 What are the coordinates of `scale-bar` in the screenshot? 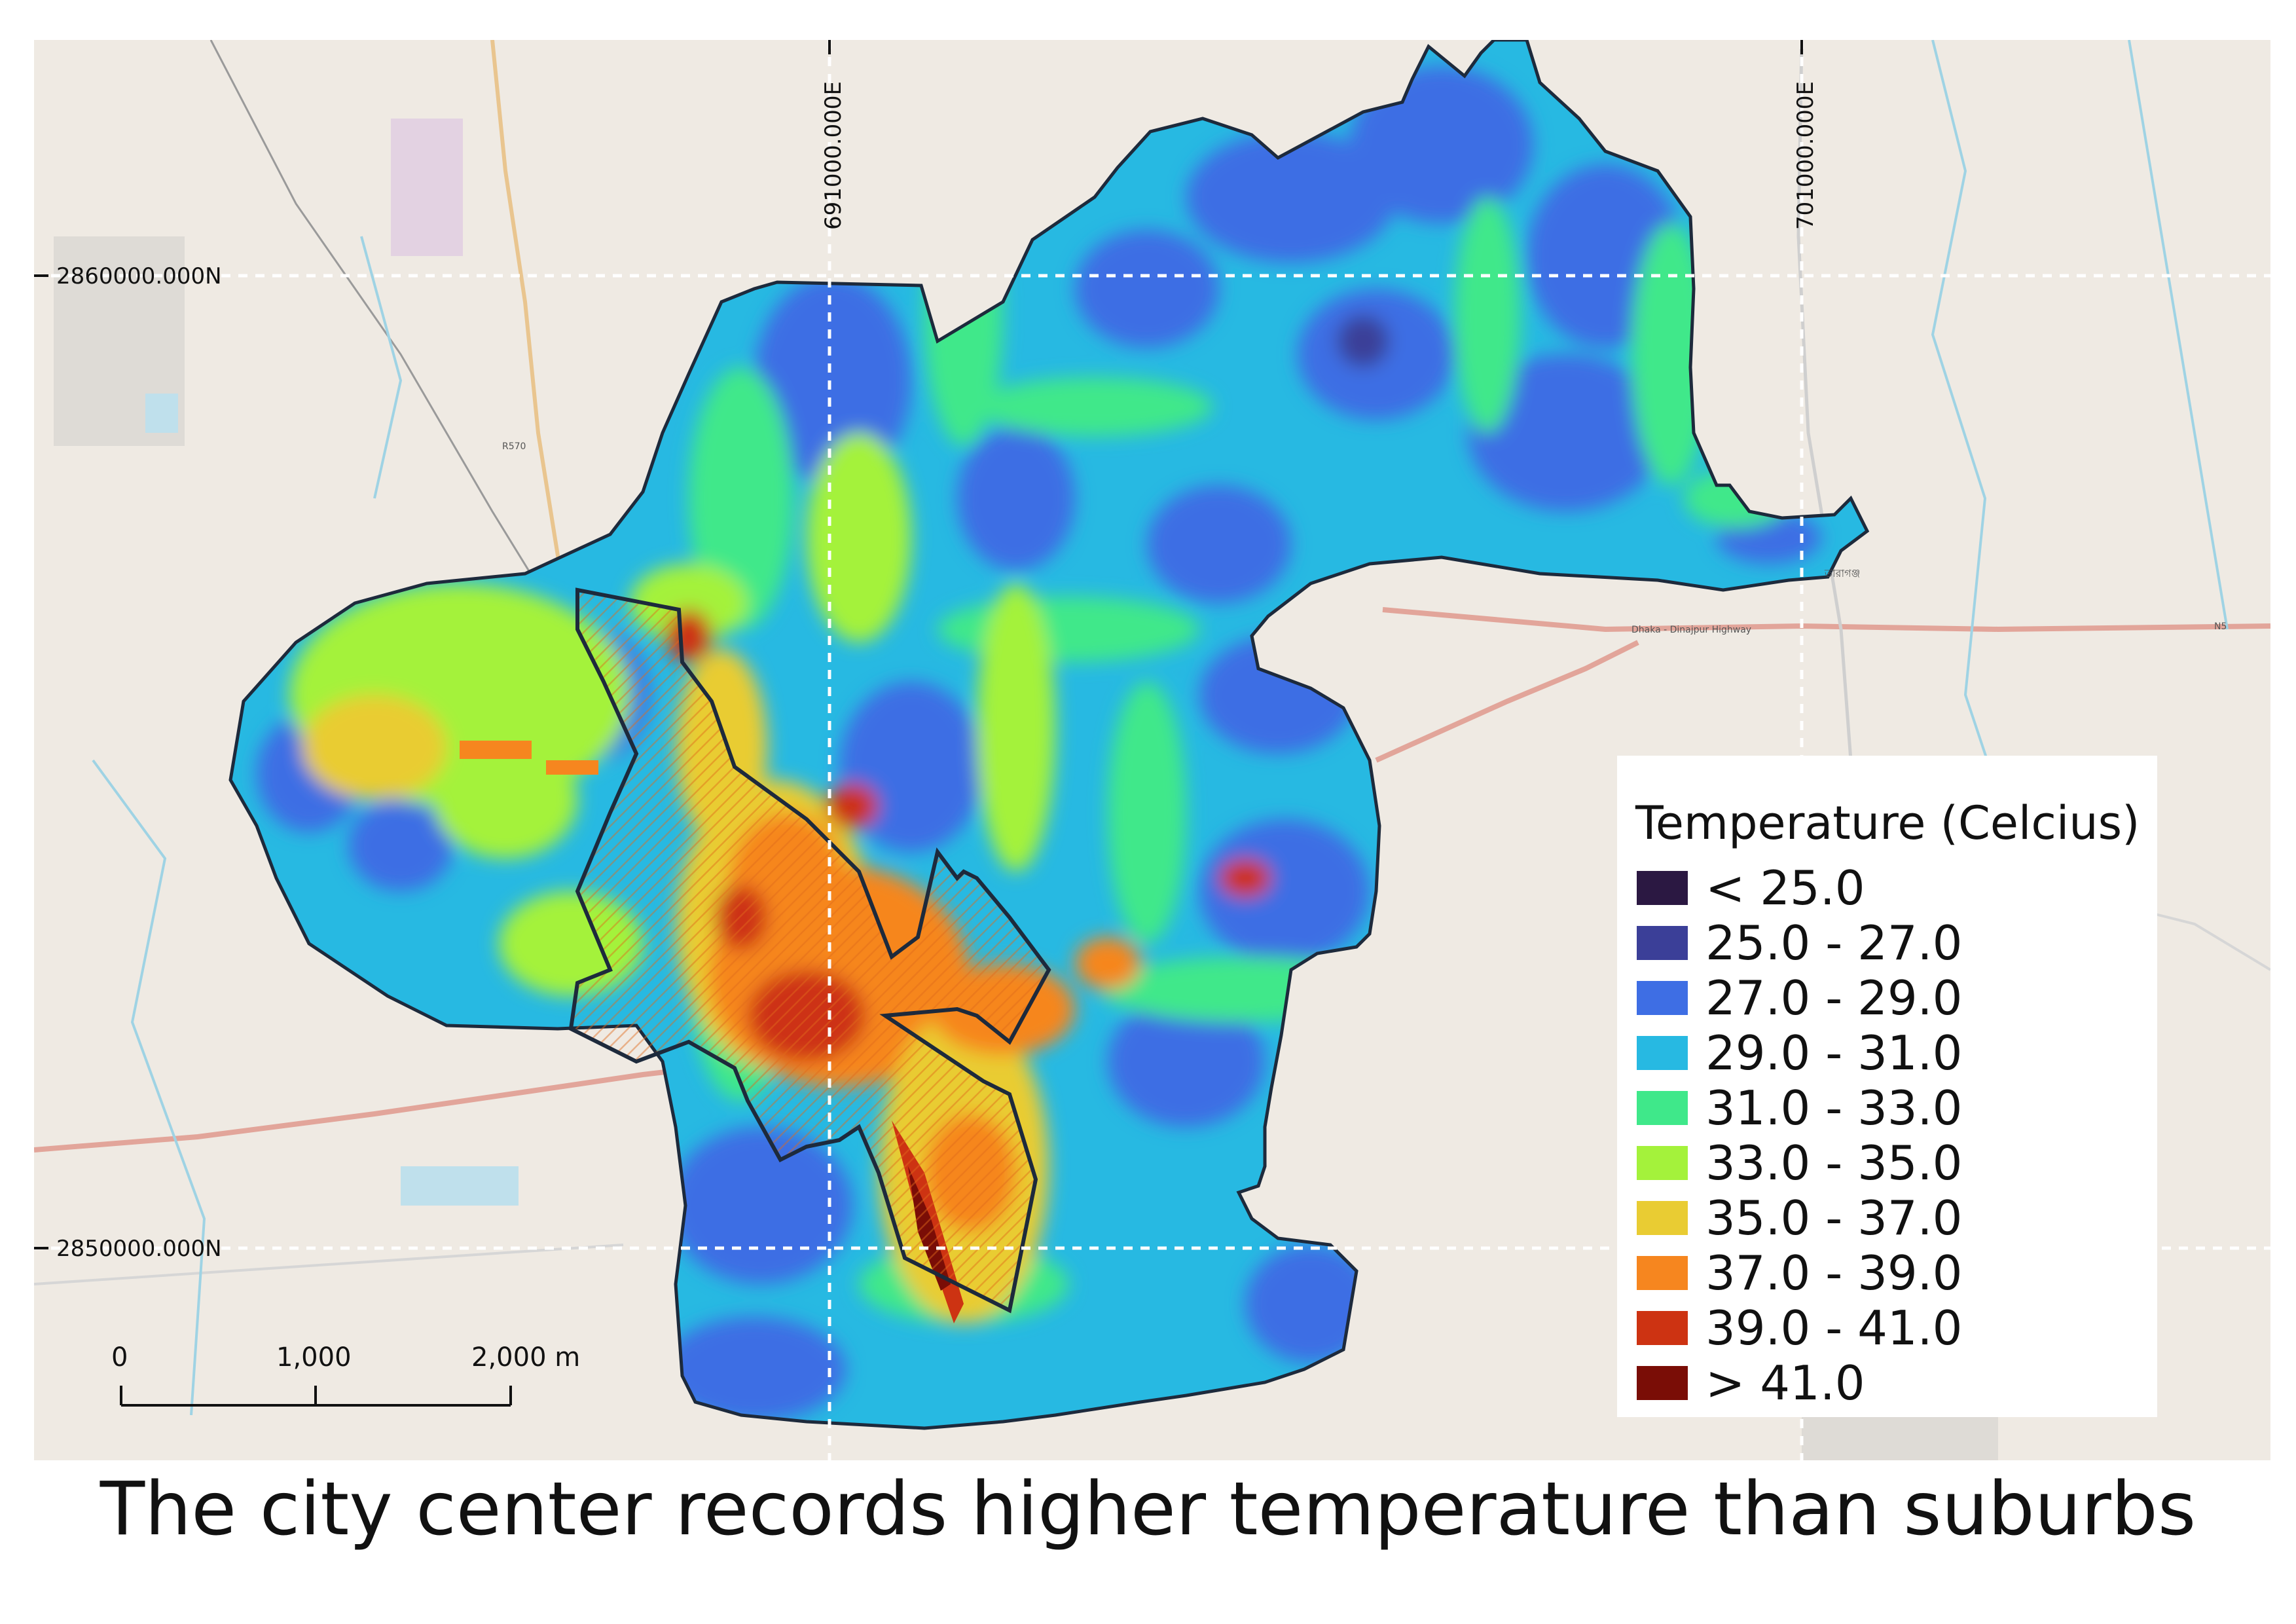 It's located at (316, 1396).